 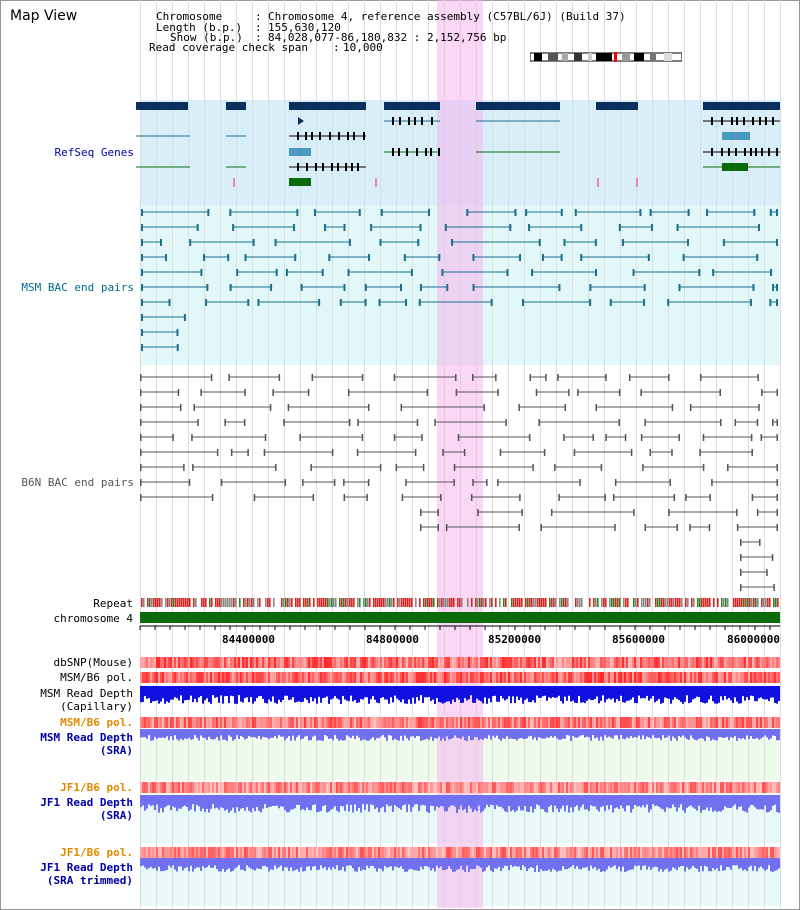 What do you see at coordinates (86, 809) in the screenshot?
I see `track-label-jf1-depth-sra: JF1 Read Depth (SRA)` at bounding box center [86, 809].